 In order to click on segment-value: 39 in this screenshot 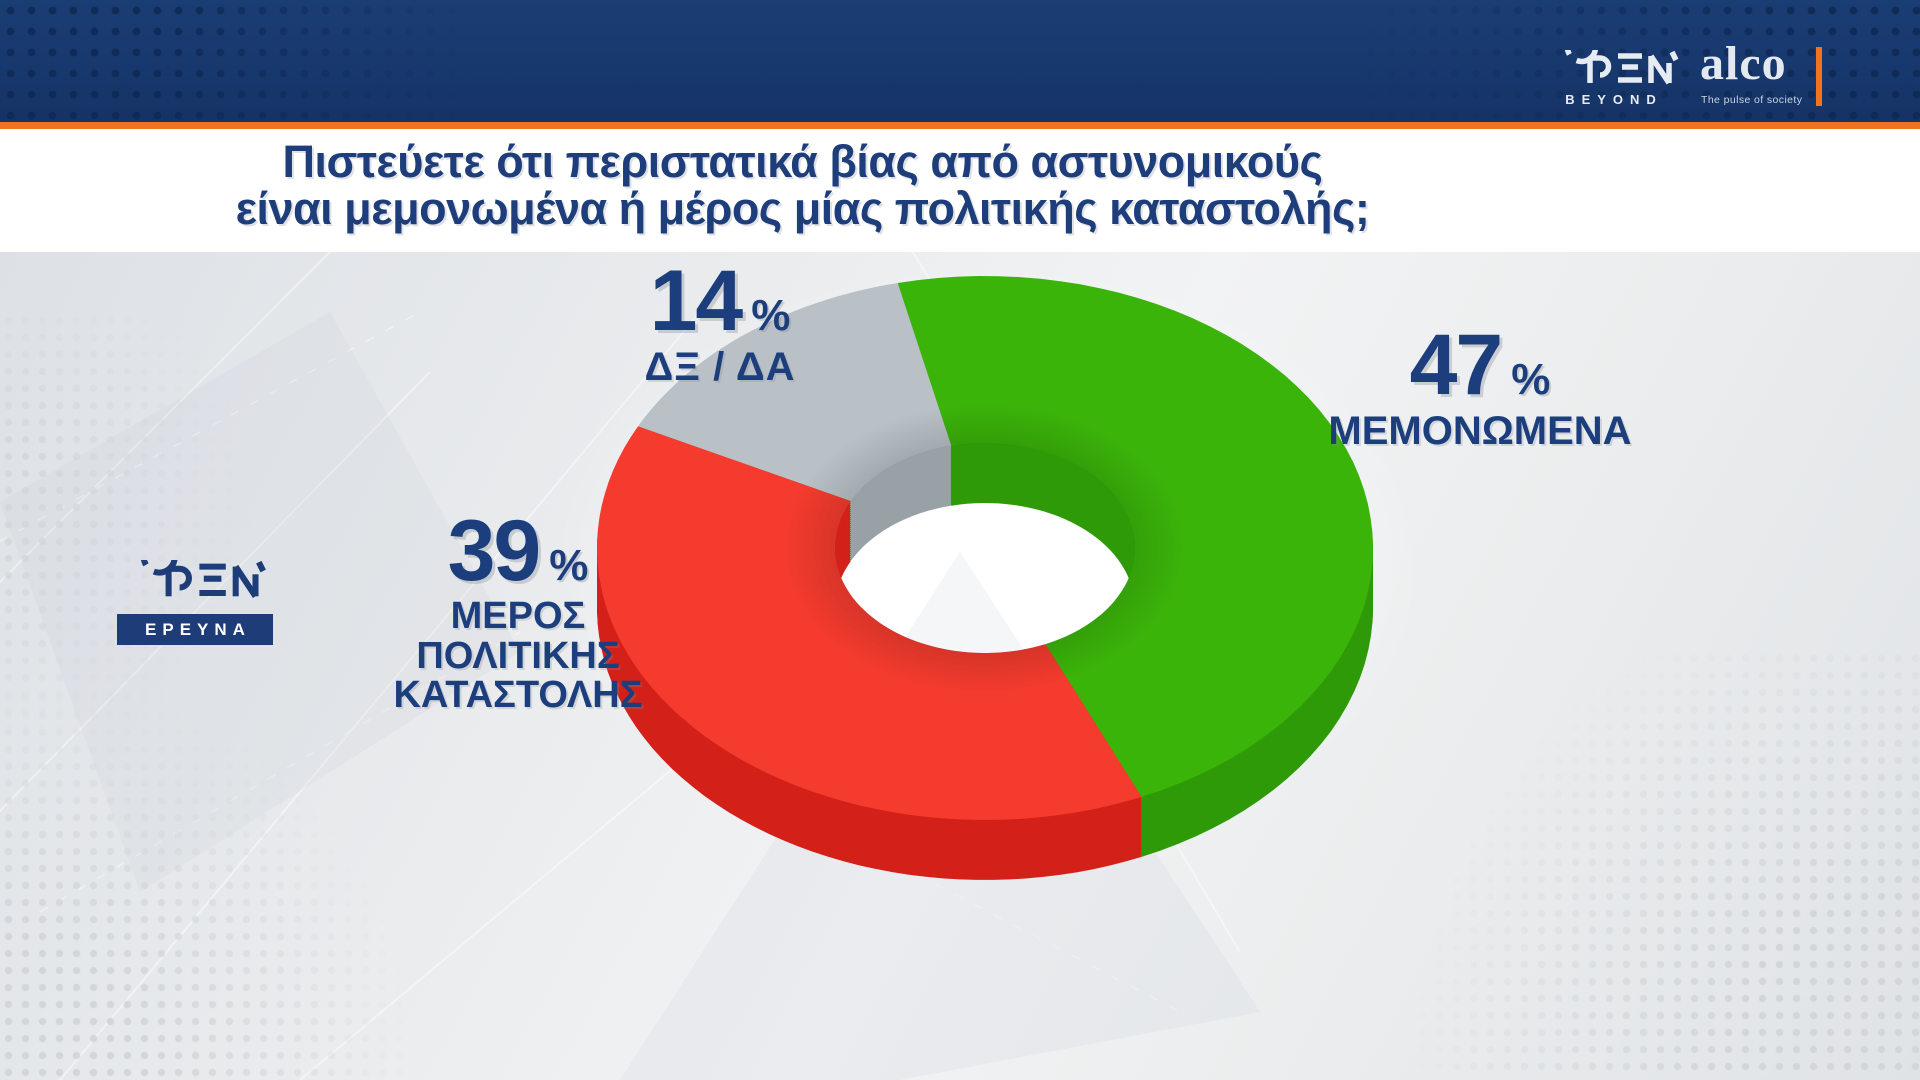, I will do `click(494, 551)`.